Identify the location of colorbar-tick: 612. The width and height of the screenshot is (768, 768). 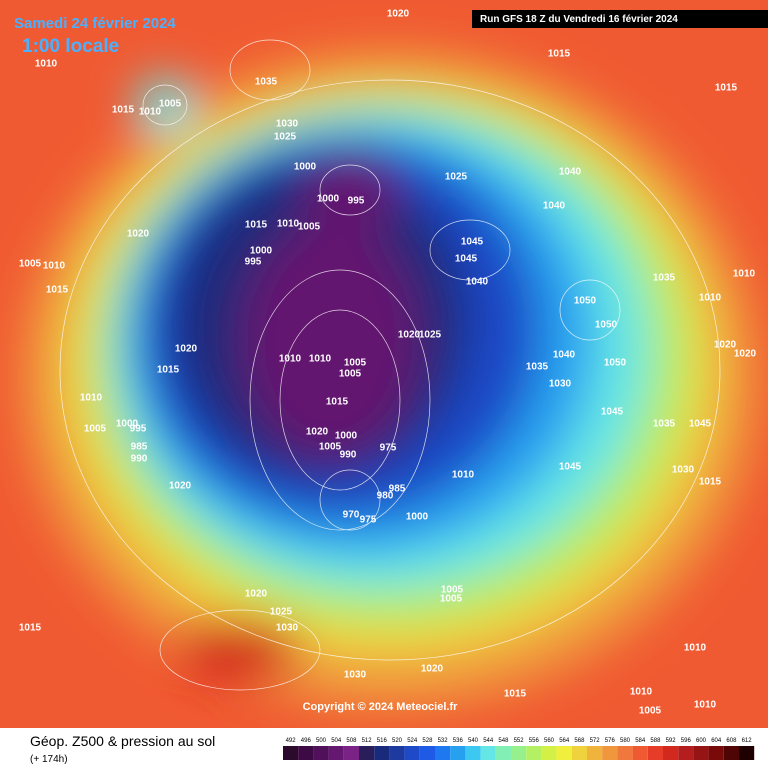
(747, 741).